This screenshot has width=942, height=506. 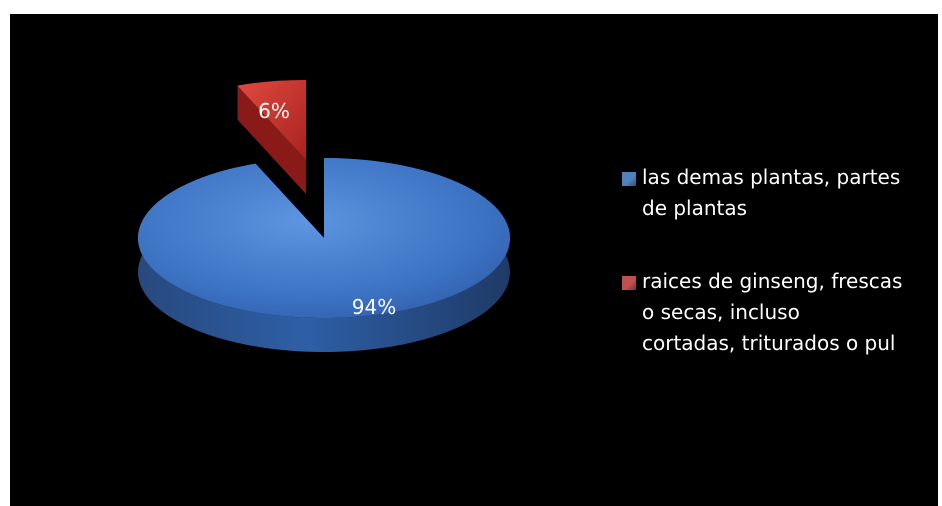 I want to click on legend-label: las demas plantas, partes de plantas, so click(x=771, y=192).